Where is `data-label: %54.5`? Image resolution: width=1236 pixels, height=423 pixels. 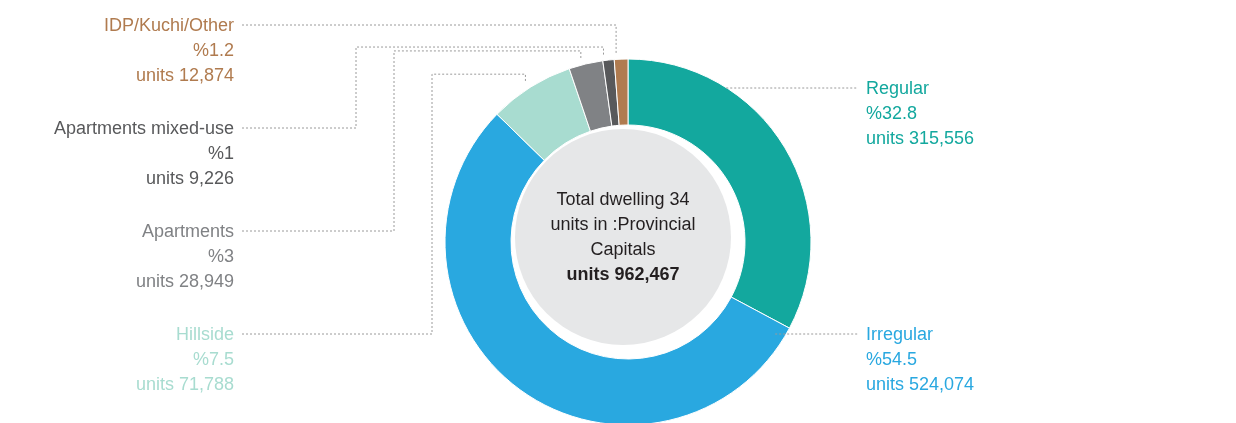 data-label: %54.5 is located at coordinates (892, 359).